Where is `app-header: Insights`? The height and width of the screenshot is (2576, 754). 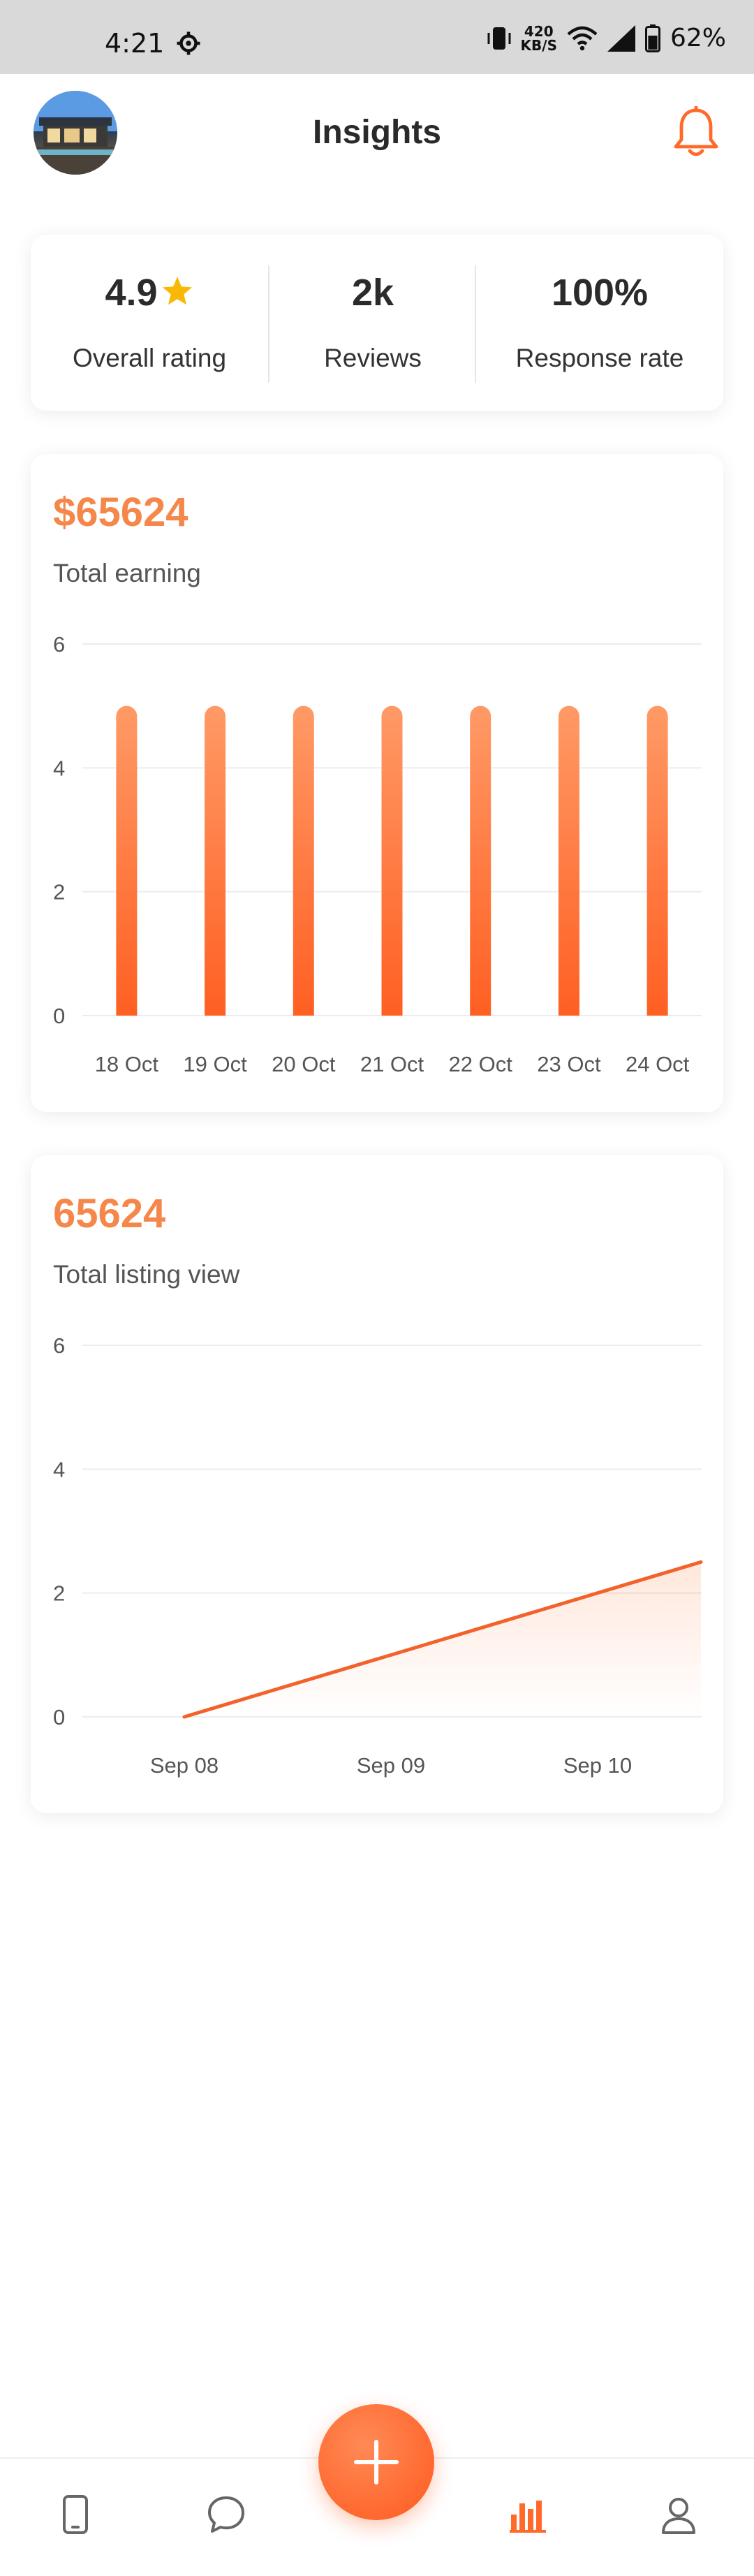
app-header: Insights is located at coordinates (377, 133).